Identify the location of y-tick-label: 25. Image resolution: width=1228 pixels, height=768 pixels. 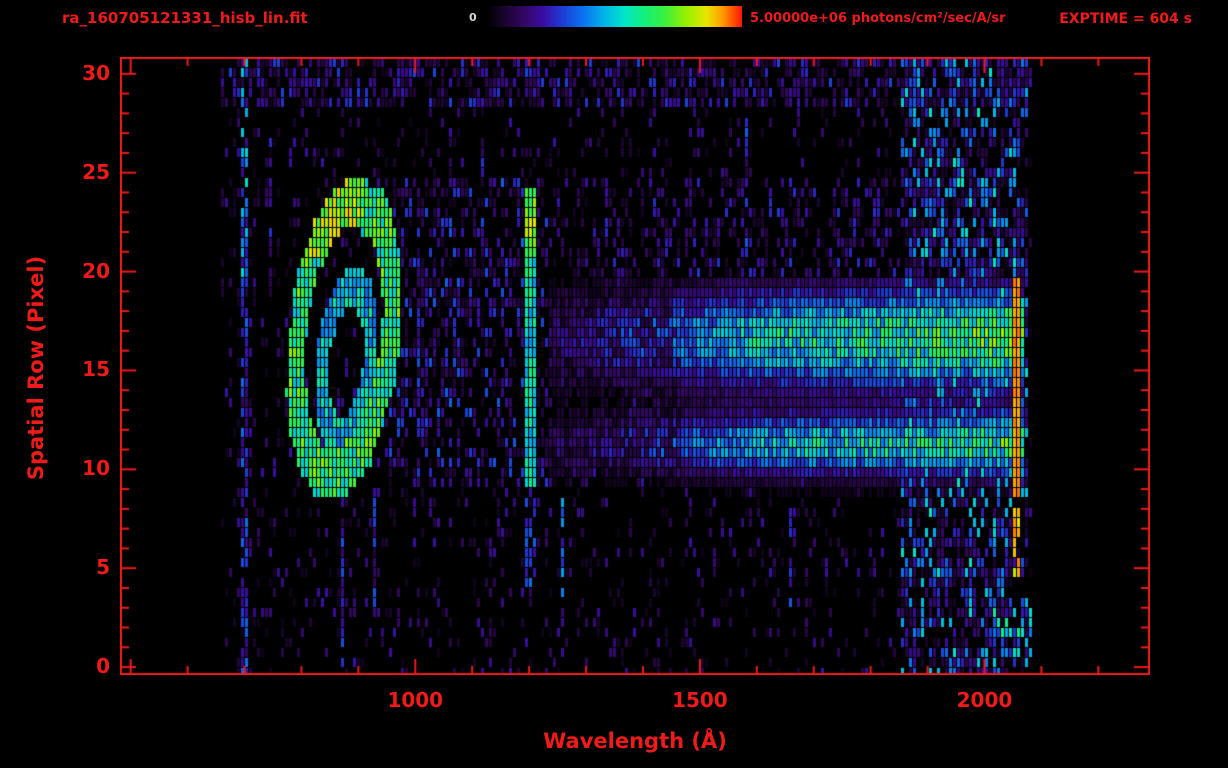
(96, 171).